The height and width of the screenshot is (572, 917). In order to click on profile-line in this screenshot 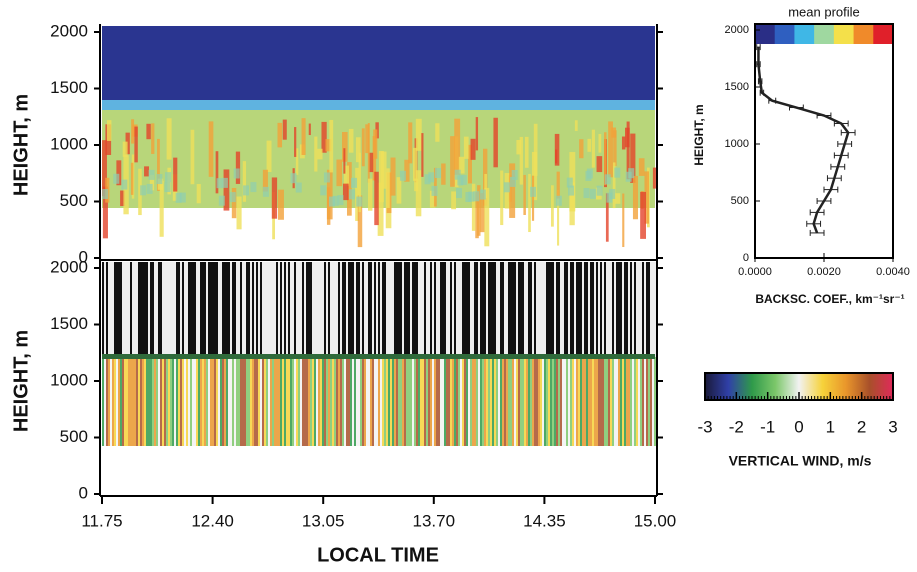, I will do `click(803, 140)`.